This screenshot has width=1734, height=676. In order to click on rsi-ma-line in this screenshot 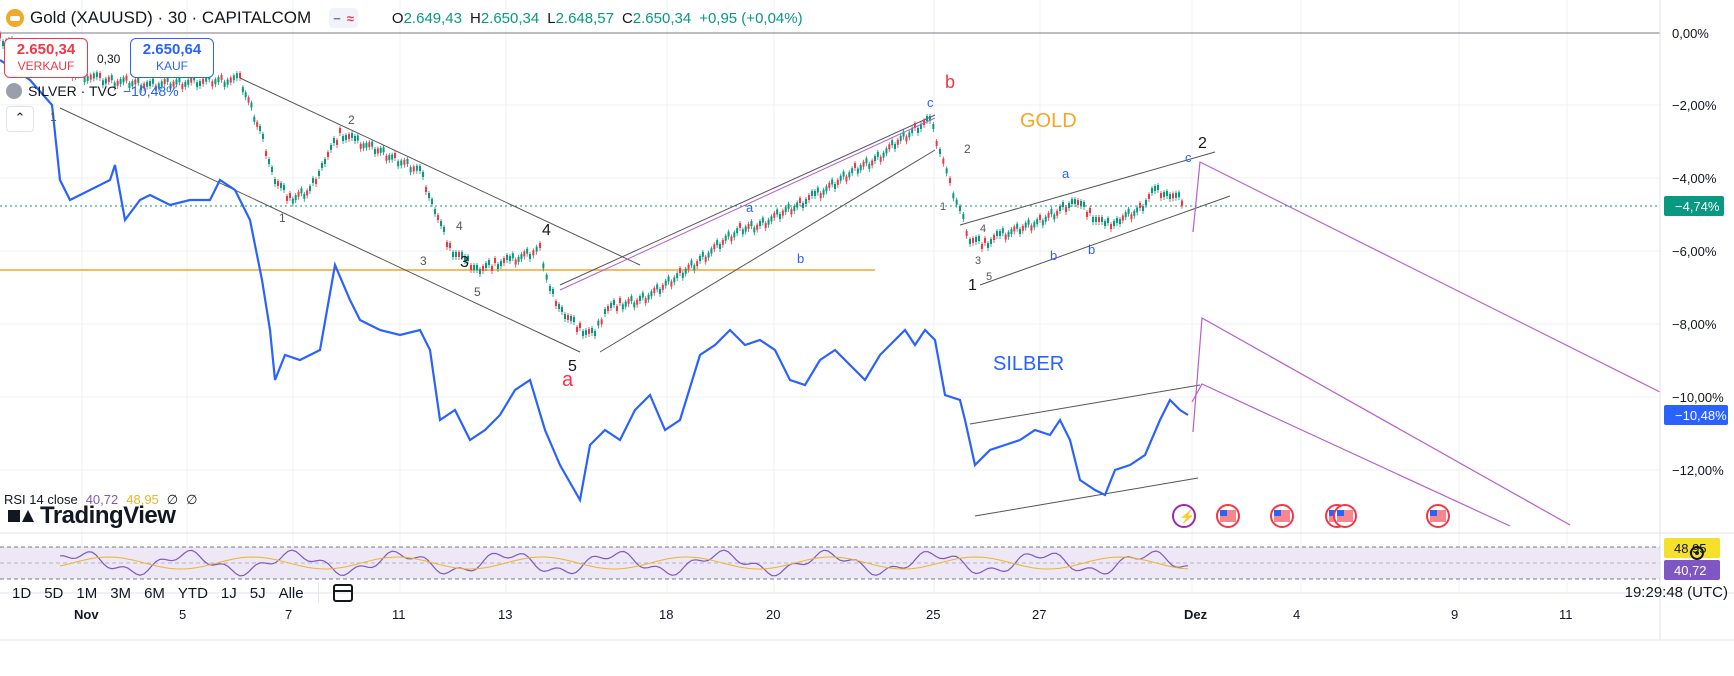, I will do `click(624, 563)`.